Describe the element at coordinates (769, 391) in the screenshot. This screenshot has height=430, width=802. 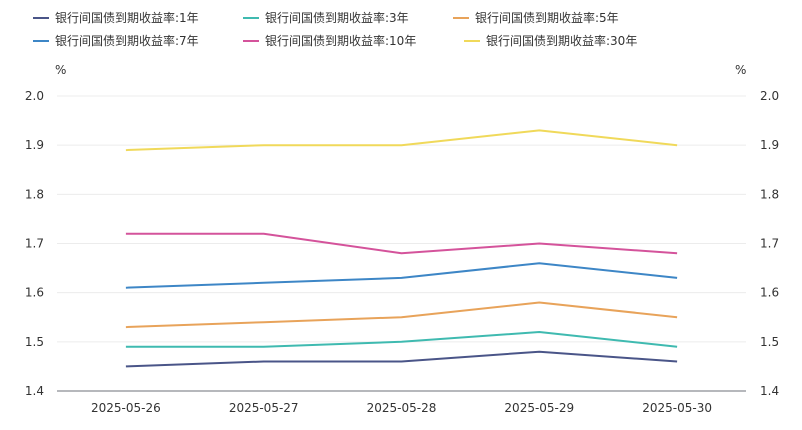
I see `y-tick-label-right: 1.4` at that location.